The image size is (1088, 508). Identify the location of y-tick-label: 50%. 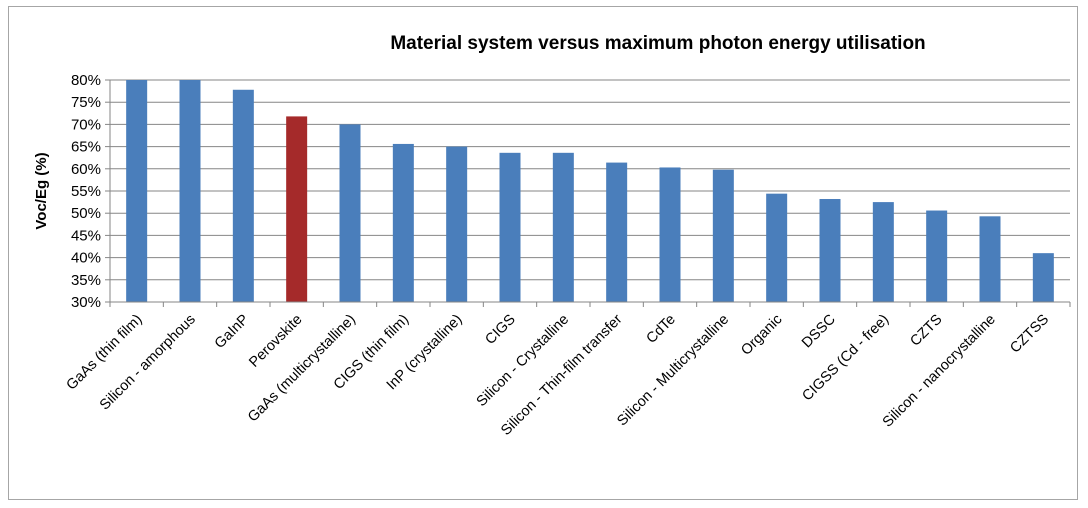
(86, 213).